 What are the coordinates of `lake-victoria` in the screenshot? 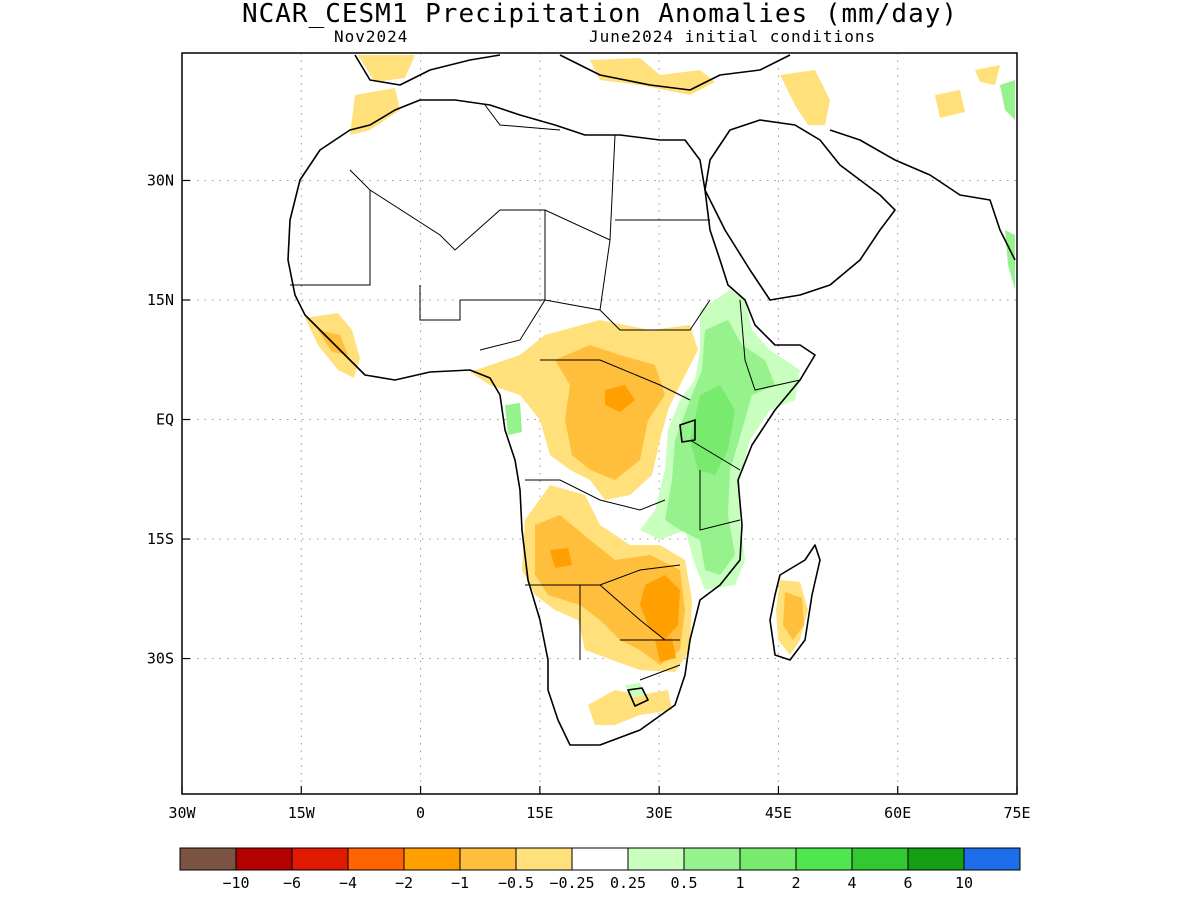 It's located at (687, 431).